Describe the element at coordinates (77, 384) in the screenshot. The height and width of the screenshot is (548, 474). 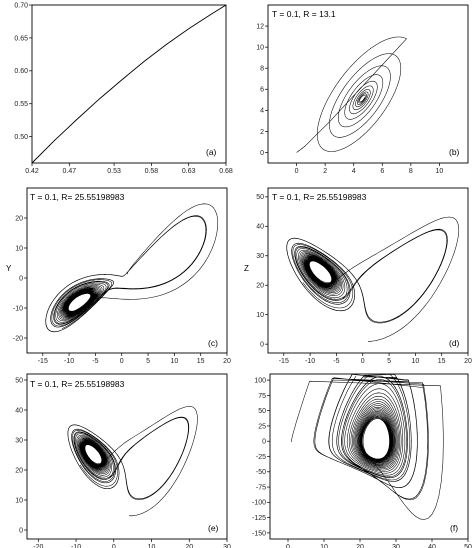
I see `panel-e-annotation: T = 0.1, R= 25.55198983` at that location.